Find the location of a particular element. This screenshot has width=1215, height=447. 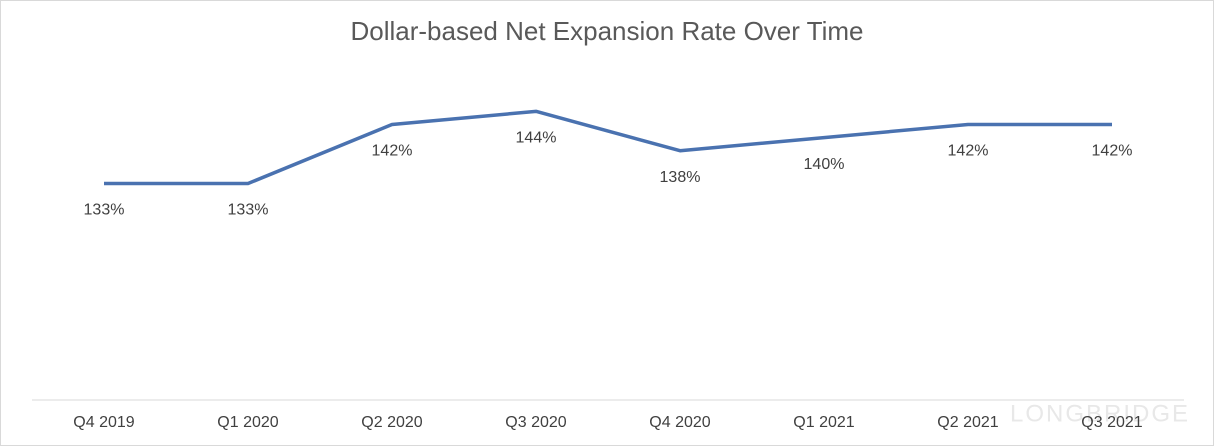

x-tick-label: Q1 2020 is located at coordinates (247, 422).